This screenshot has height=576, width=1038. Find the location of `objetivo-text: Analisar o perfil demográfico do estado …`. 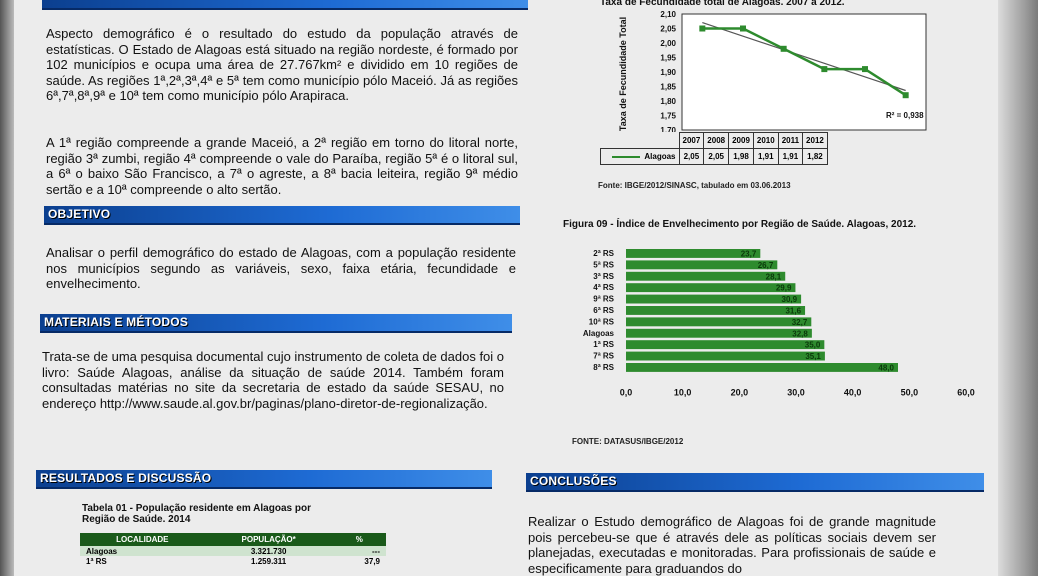

objetivo-text: Analisar o perfil demográfico do estado … is located at coordinates (281, 268).